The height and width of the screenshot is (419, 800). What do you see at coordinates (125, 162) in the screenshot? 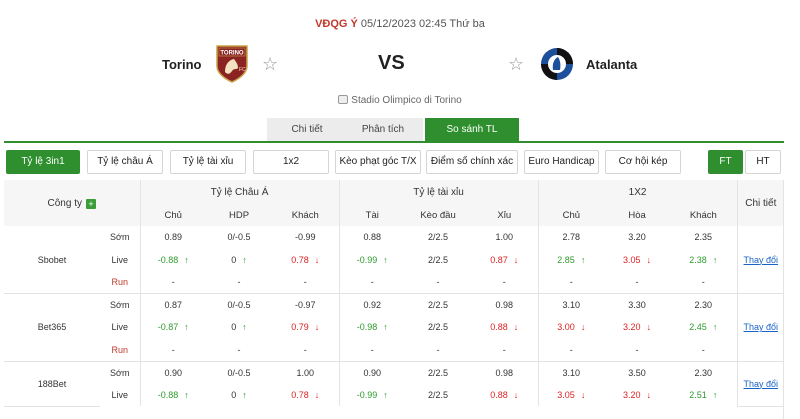
I see `filter-asian-button: Tỷ lệ châu Á` at bounding box center [125, 162].